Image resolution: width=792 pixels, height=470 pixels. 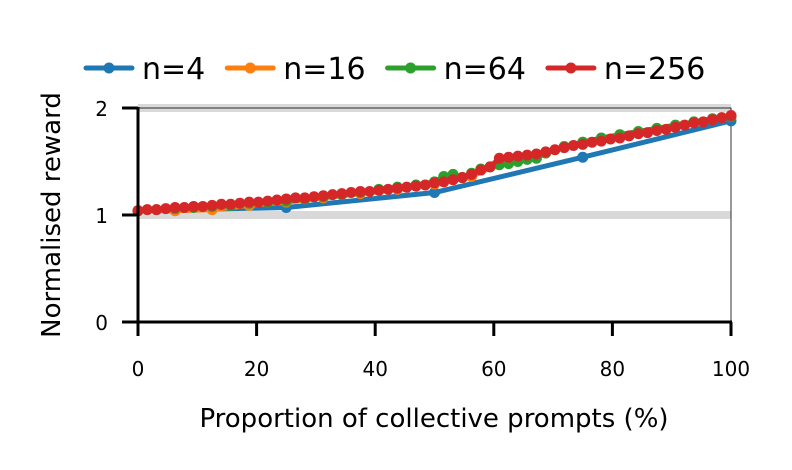 I want to click on x-tick-label-20: 20, so click(x=256, y=369).